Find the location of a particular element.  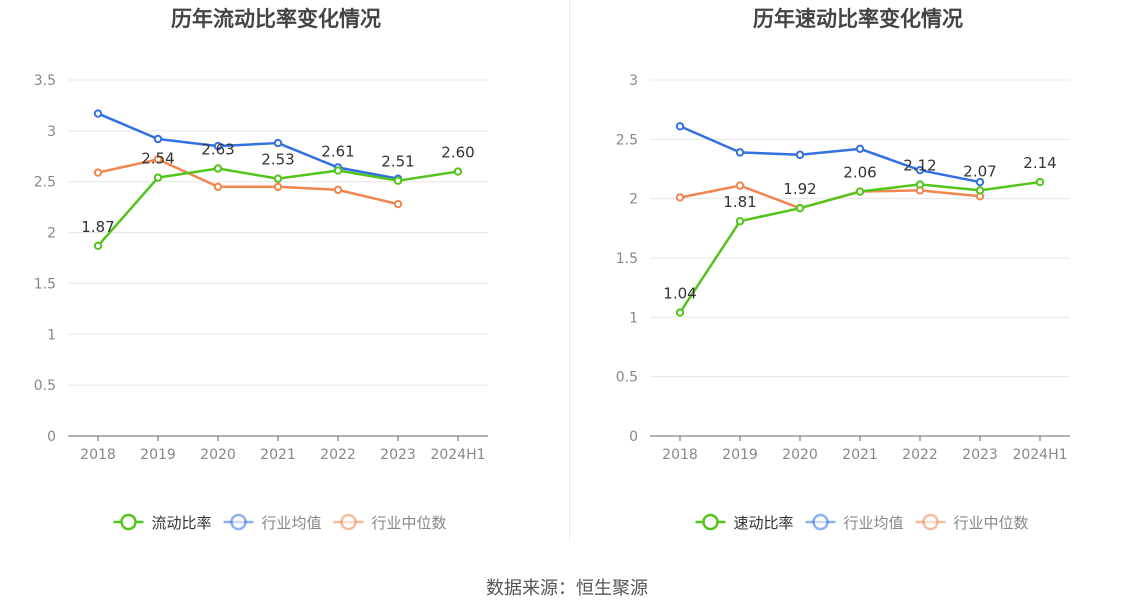

chart-title: 历年流动比率变化情况 is located at coordinates (276, 19).